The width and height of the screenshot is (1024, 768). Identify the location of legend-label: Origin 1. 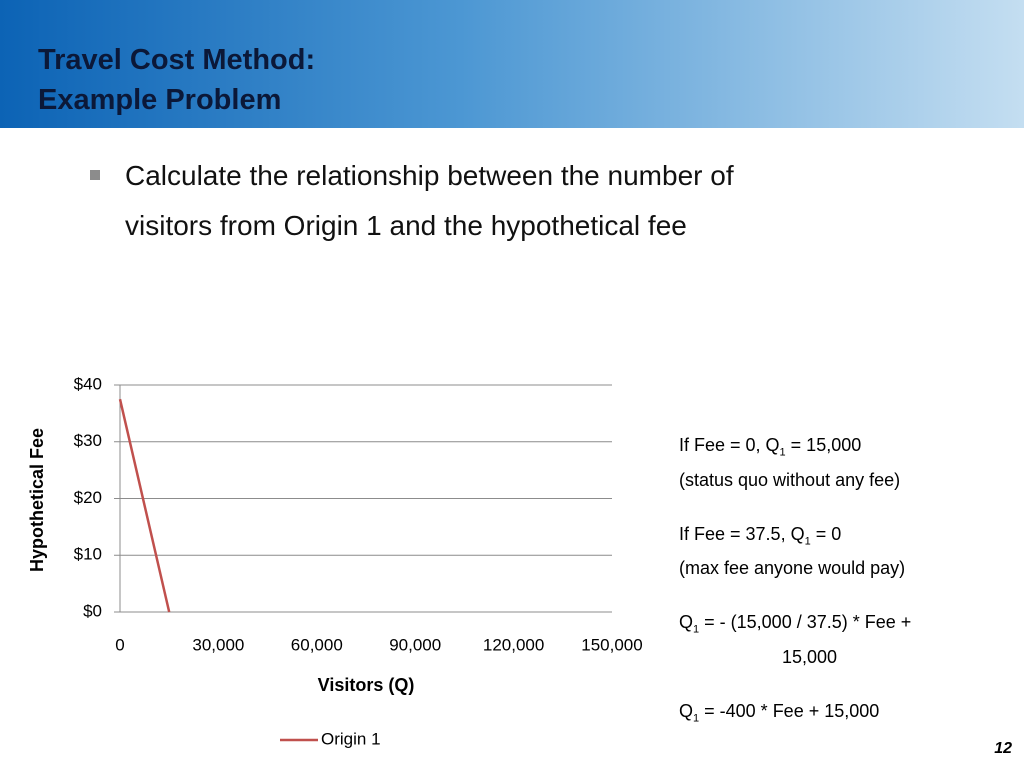
(351, 738).